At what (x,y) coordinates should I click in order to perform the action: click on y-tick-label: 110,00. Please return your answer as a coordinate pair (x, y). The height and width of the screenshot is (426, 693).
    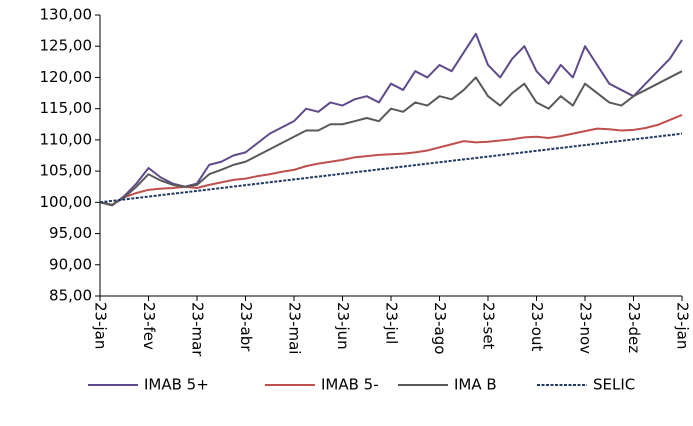
    Looking at the image, I should click on (66, 139).